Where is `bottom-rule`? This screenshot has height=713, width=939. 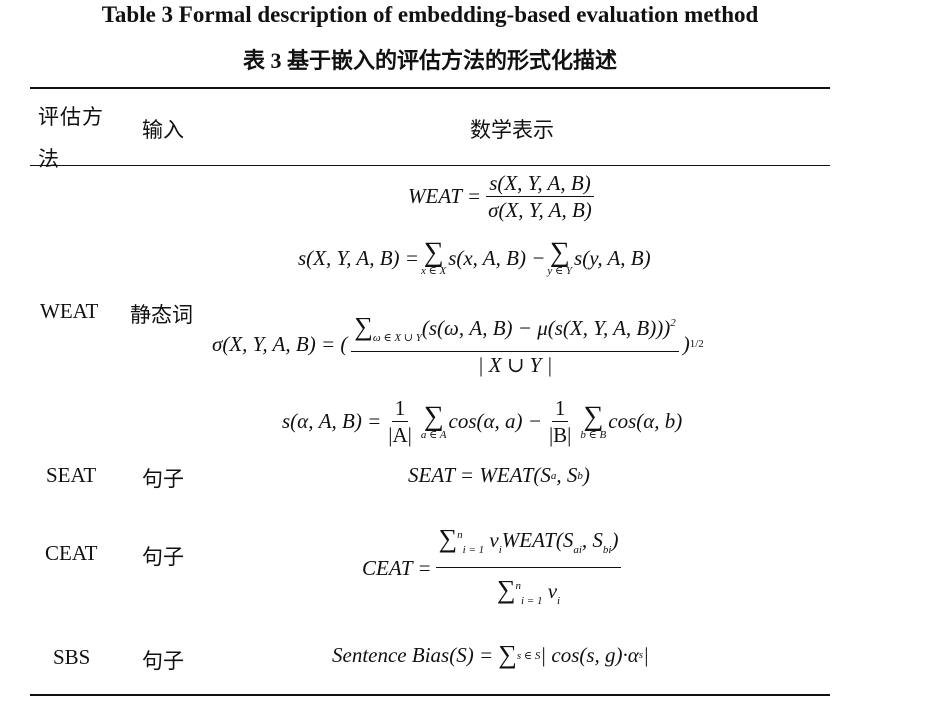
bottom-rule is located at coordinates (430, 695).